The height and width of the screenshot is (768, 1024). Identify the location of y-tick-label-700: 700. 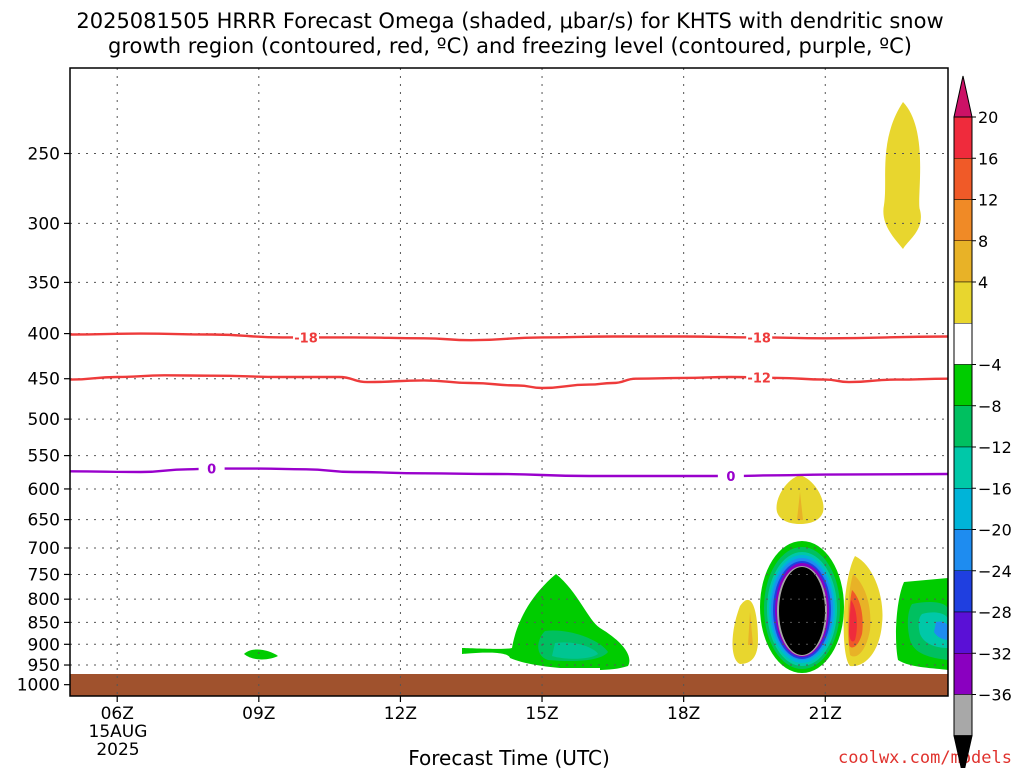
(44, 549).